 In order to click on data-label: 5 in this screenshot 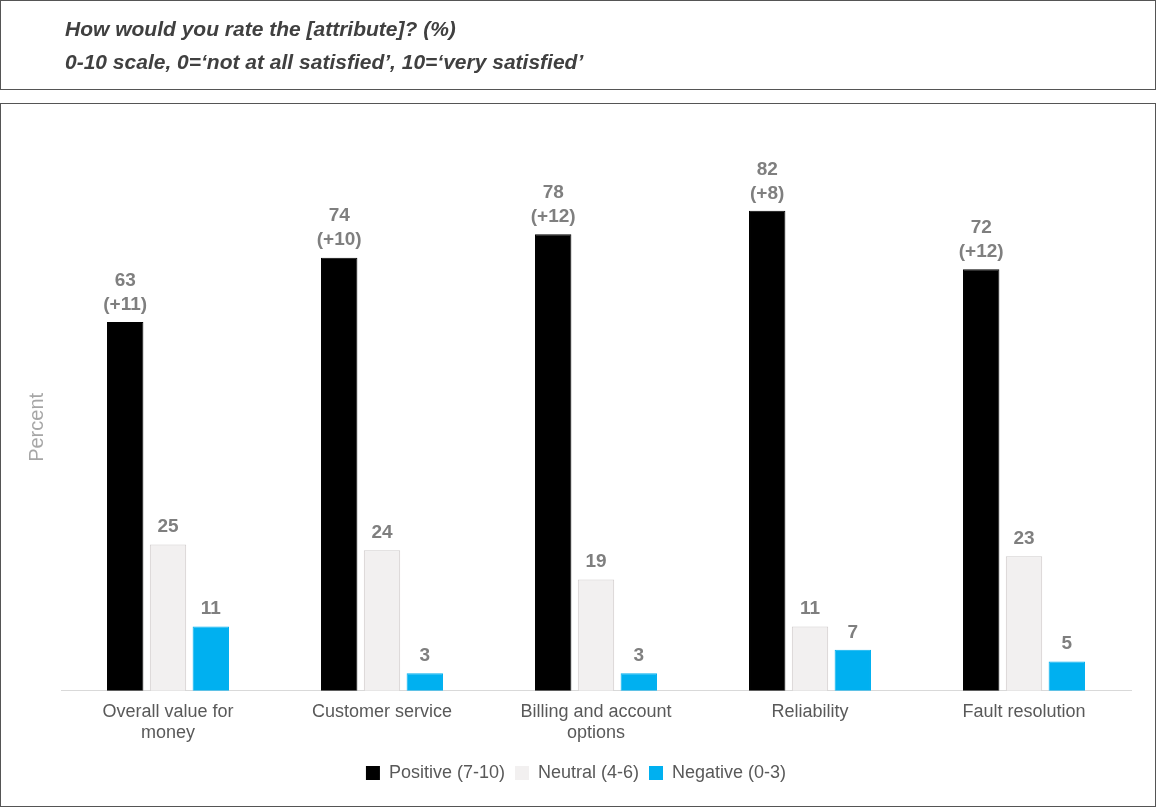, I will do `click(1067, 643)`.